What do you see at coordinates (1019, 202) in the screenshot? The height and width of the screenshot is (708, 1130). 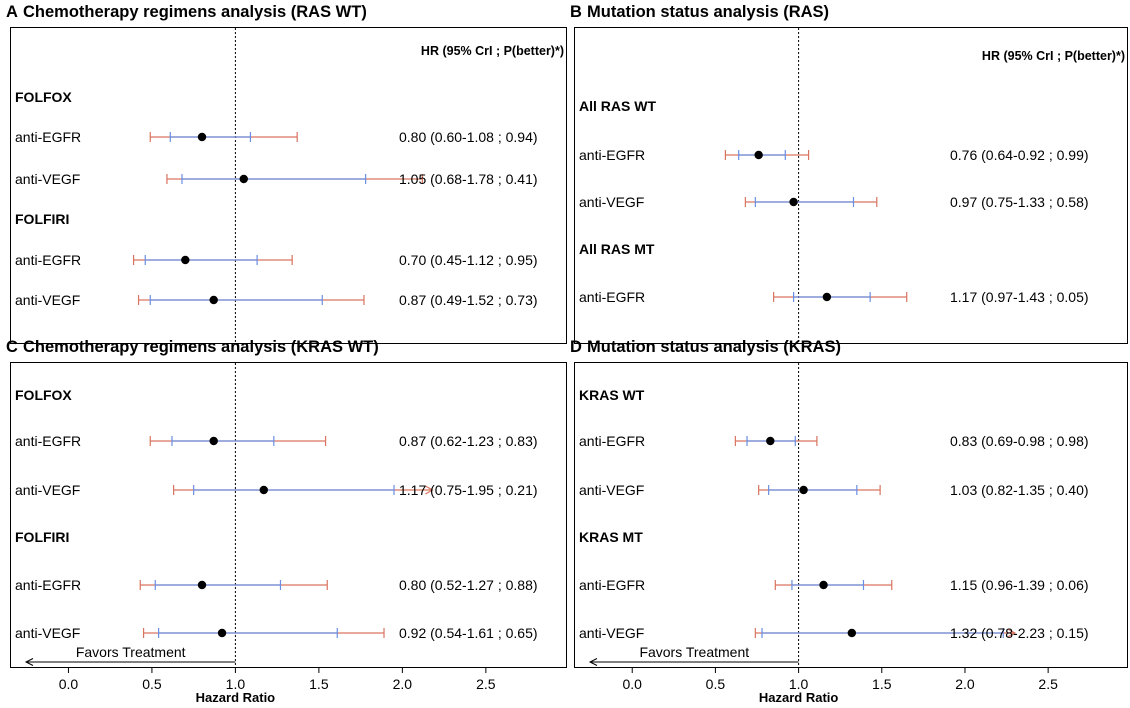 I see `result-text: 0.97 (0.75-1.33 ; 0.58)` at bounding box center [1019, 202].